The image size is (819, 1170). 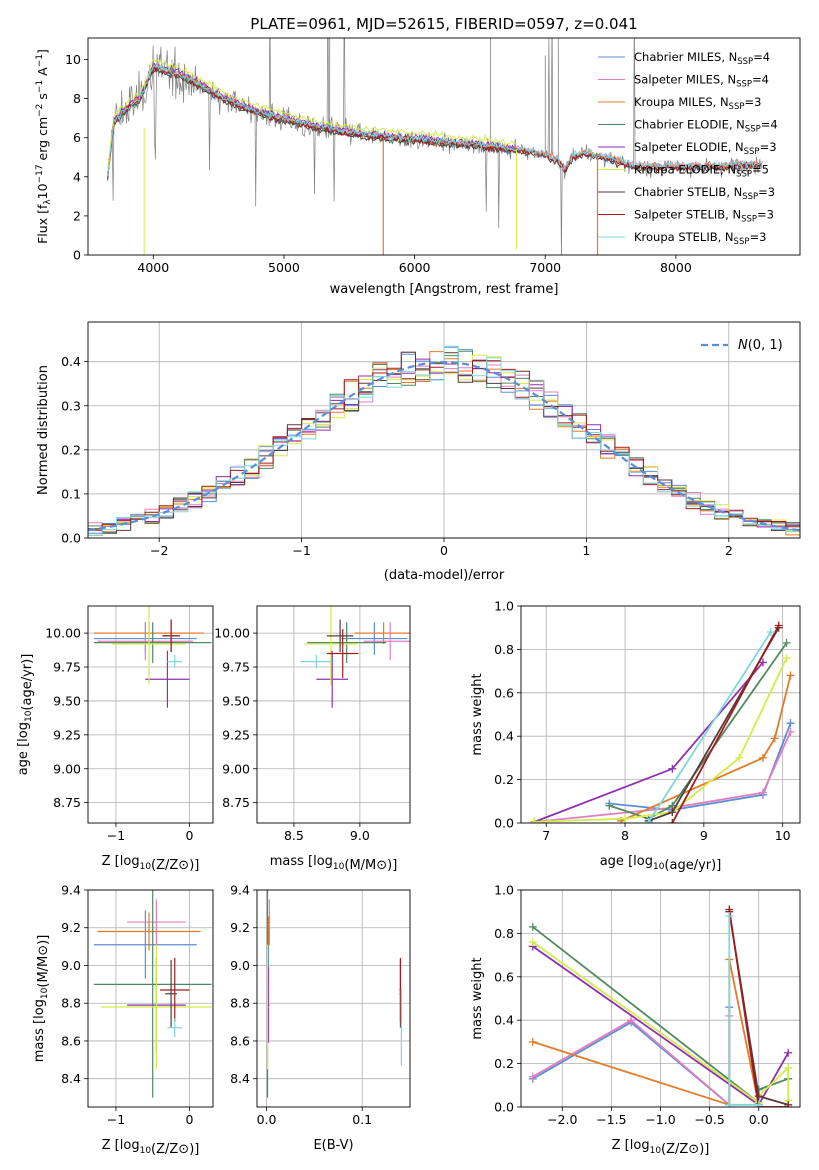 I want to click on x-tick-label: 0.0, so click(x=267, y=1119).